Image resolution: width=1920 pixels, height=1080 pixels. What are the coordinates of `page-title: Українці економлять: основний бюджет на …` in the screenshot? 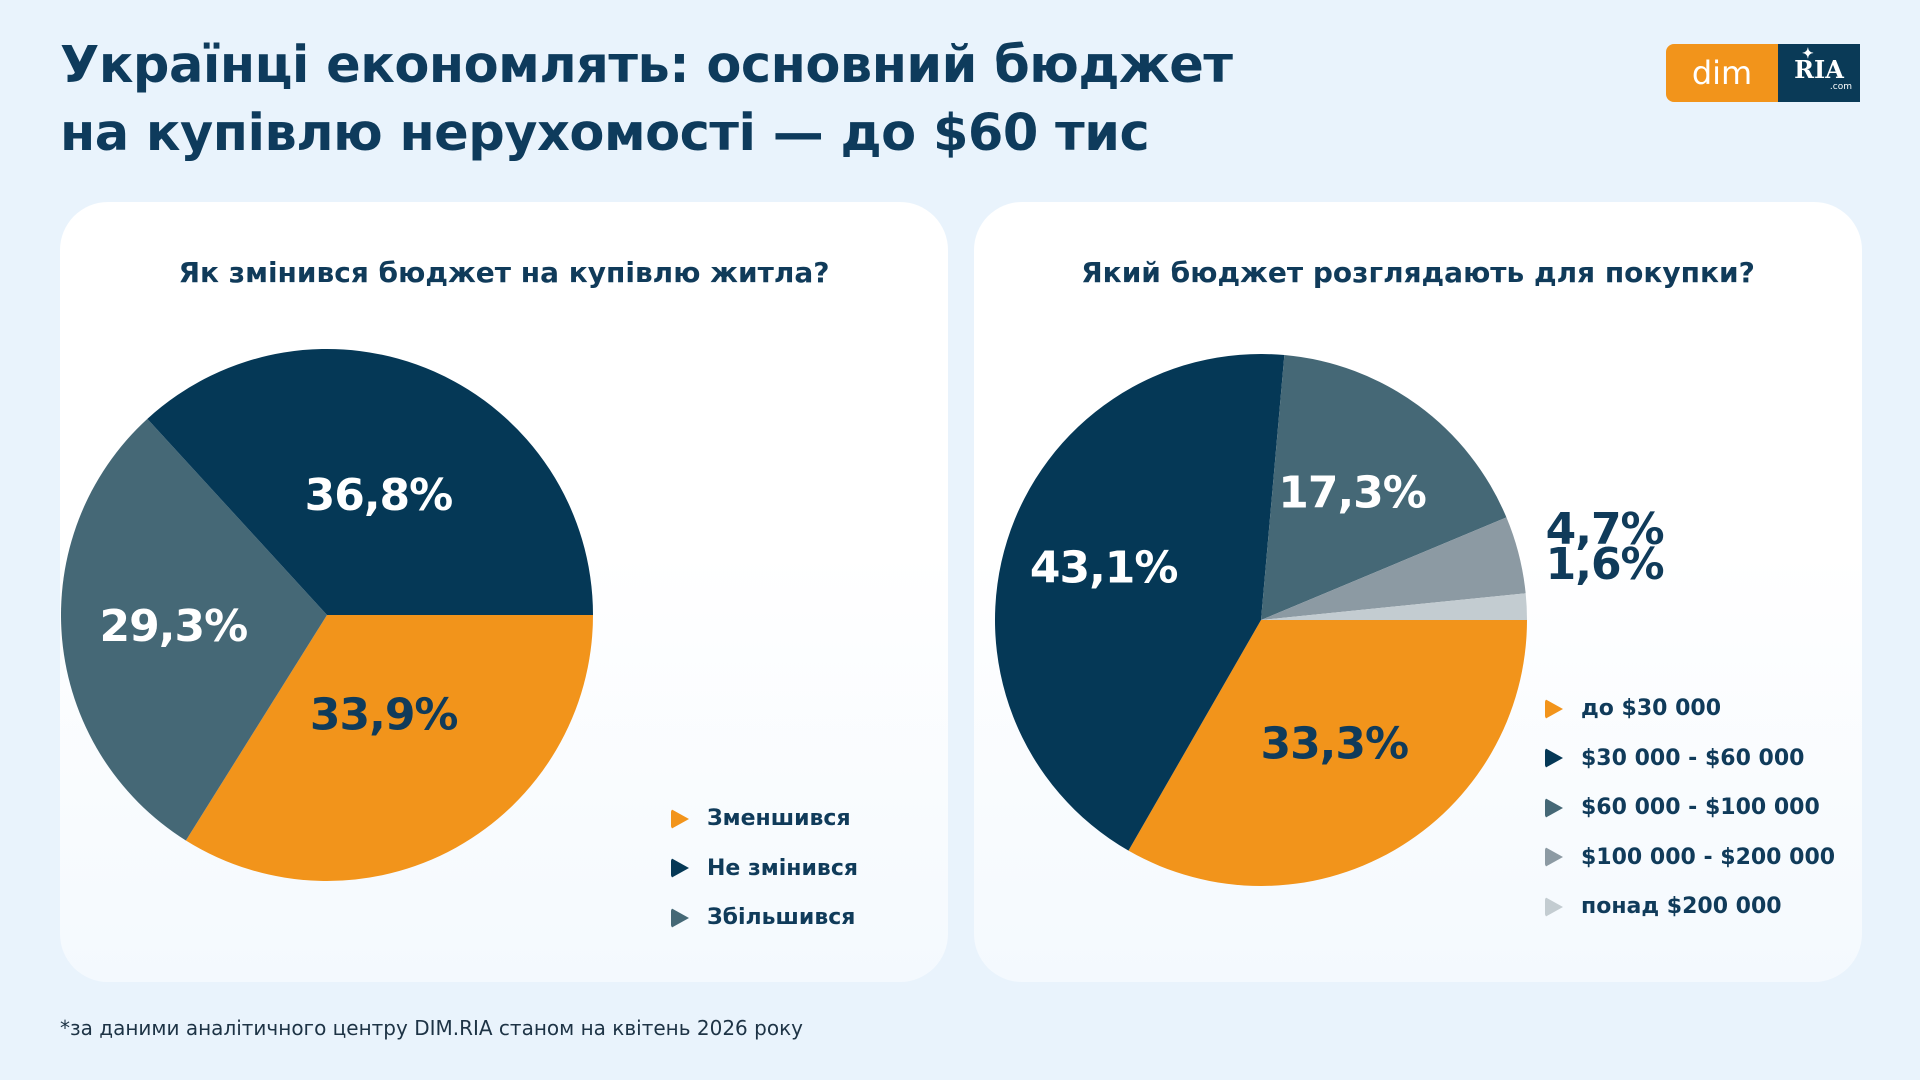 It's located at (646, 99).